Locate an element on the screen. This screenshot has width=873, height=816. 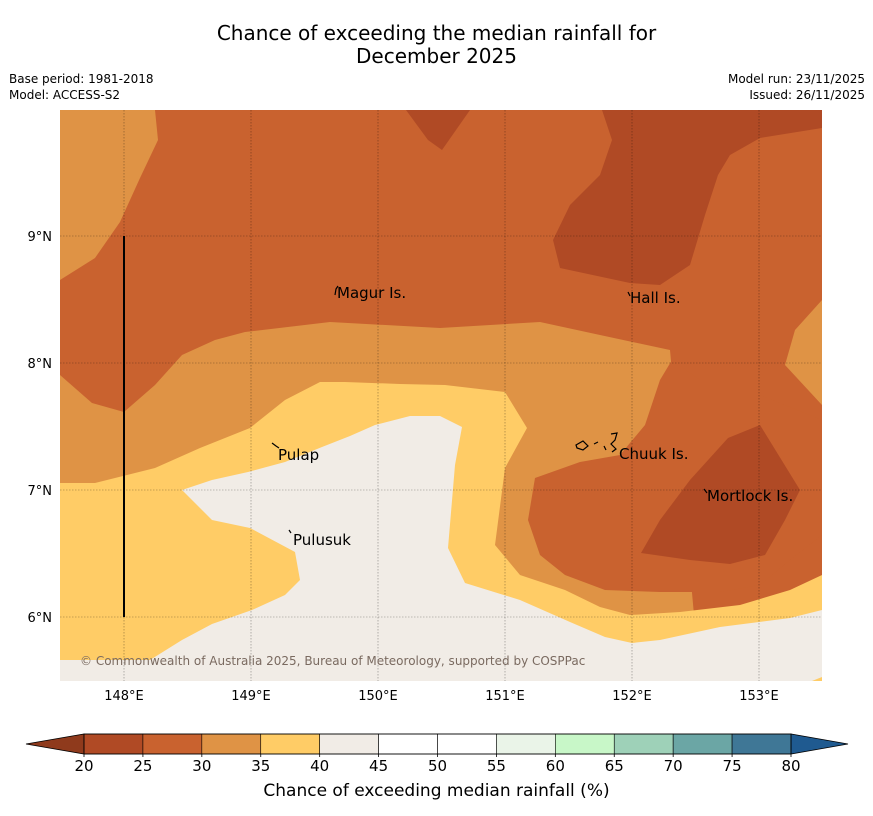
colorbar-tick-label: 55 is located at coordinates (496, 766).